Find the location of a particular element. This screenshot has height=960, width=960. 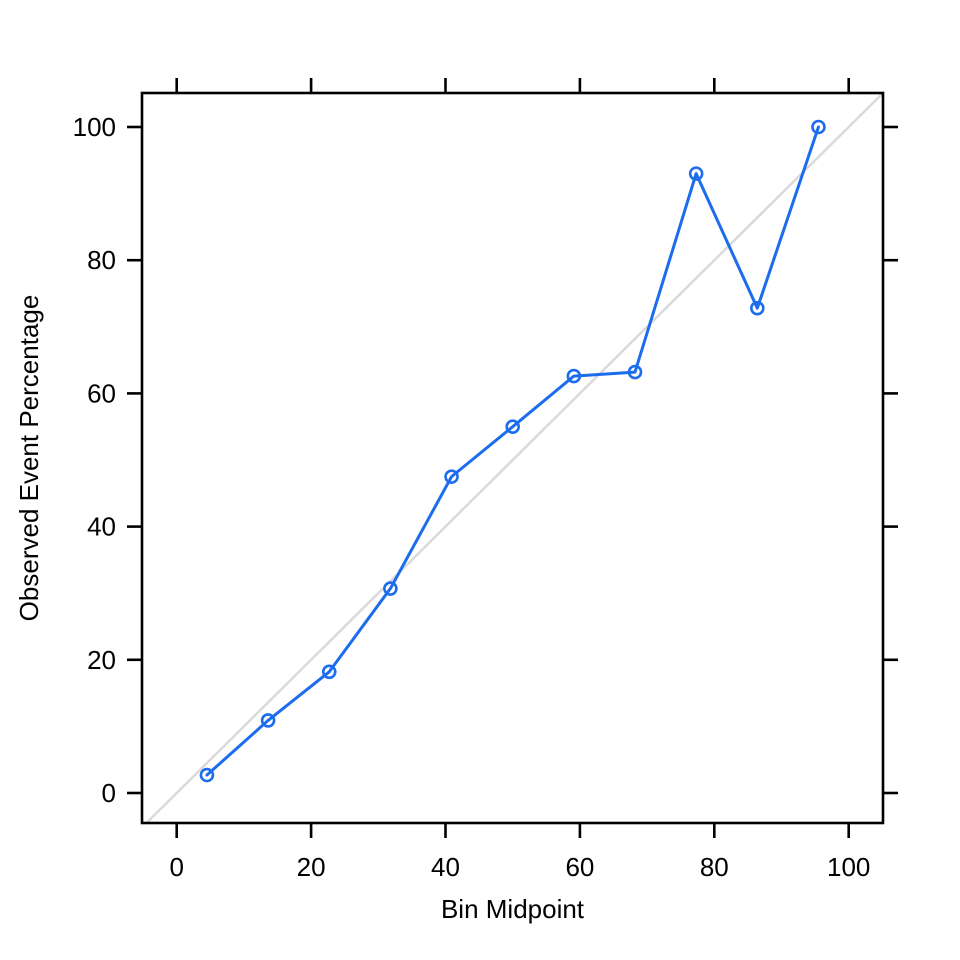

x-tick-label: 60 is located at coordinates (579, 867).